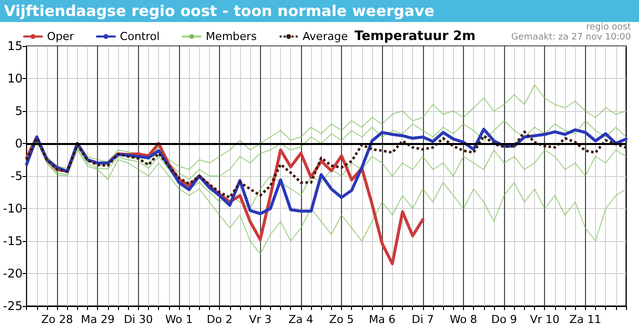 This screenshot has height=328, width=639. What do you see at coordinates (319, 11) in the screenshot?
I see `chart-title: Vijftiendaagse regio oost - toon normale weergave` at bounding box center [319, 11].